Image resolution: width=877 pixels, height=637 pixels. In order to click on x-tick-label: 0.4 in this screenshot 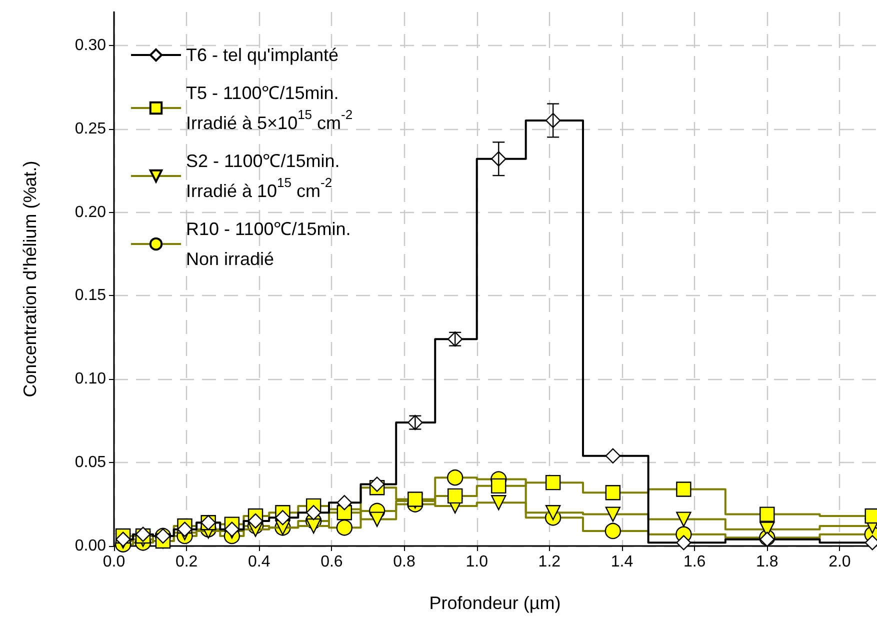, I will do `click(259, 562)`.